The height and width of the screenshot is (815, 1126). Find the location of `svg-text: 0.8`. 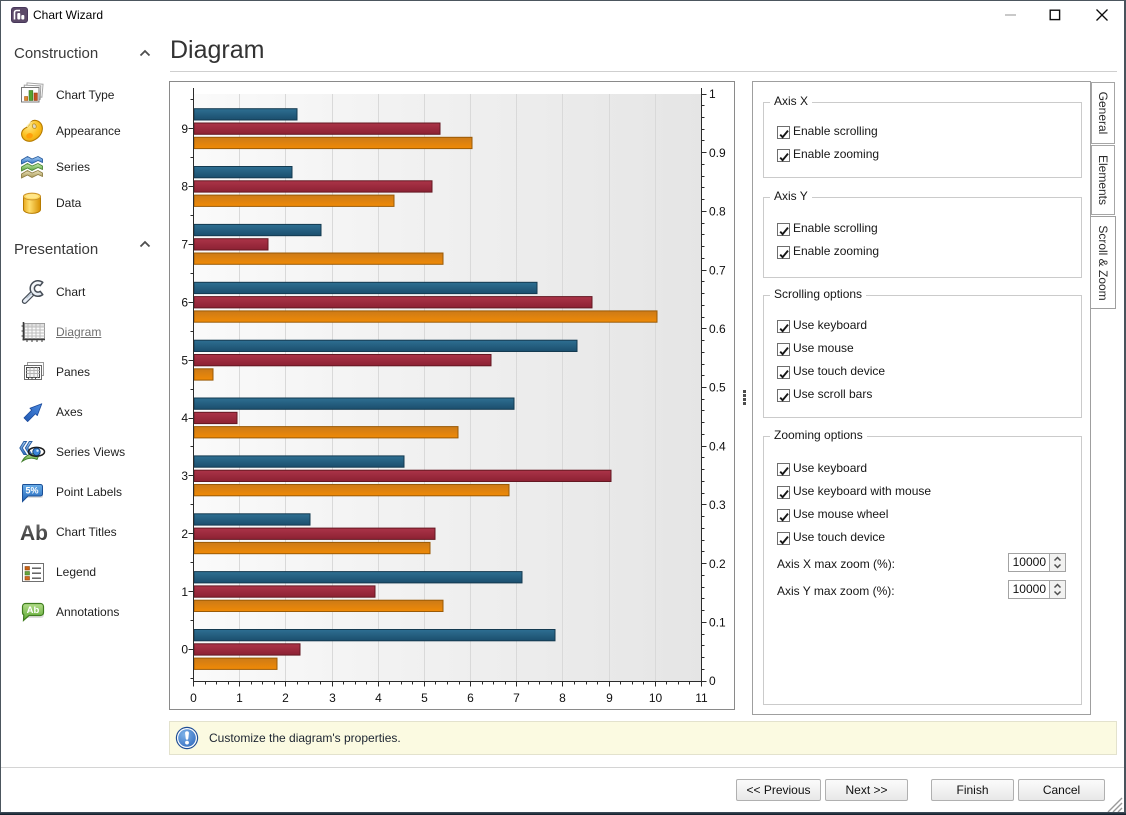

svg-text: 0.8 is located at coordinates (717, 212).